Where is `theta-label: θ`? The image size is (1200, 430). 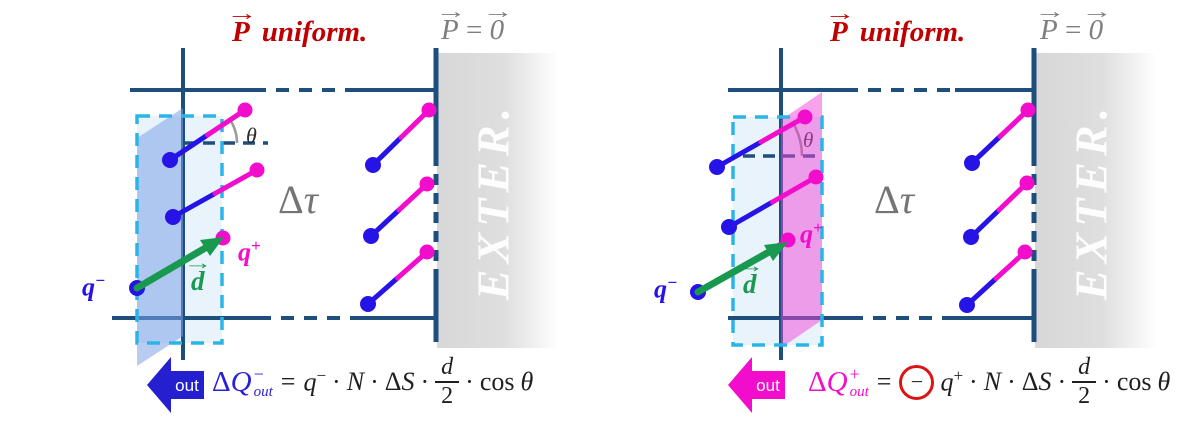
theta-label: θ is located at coordinates (251, 135).